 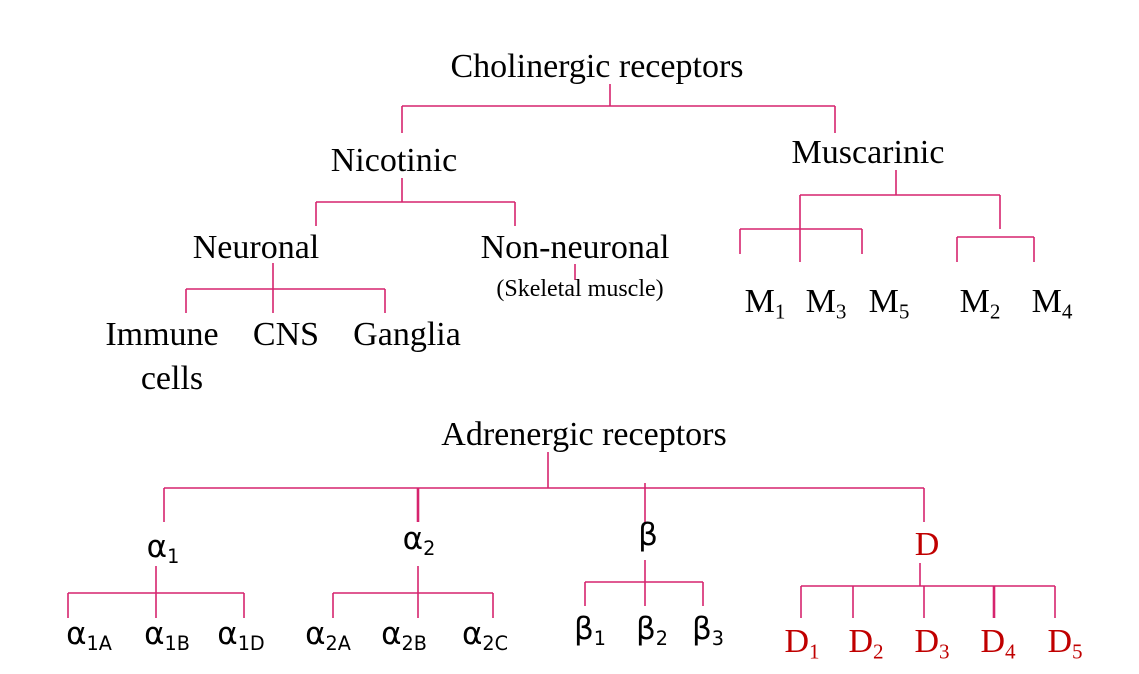 I want to click on m5-label: M5, so click(x=889, y=303).